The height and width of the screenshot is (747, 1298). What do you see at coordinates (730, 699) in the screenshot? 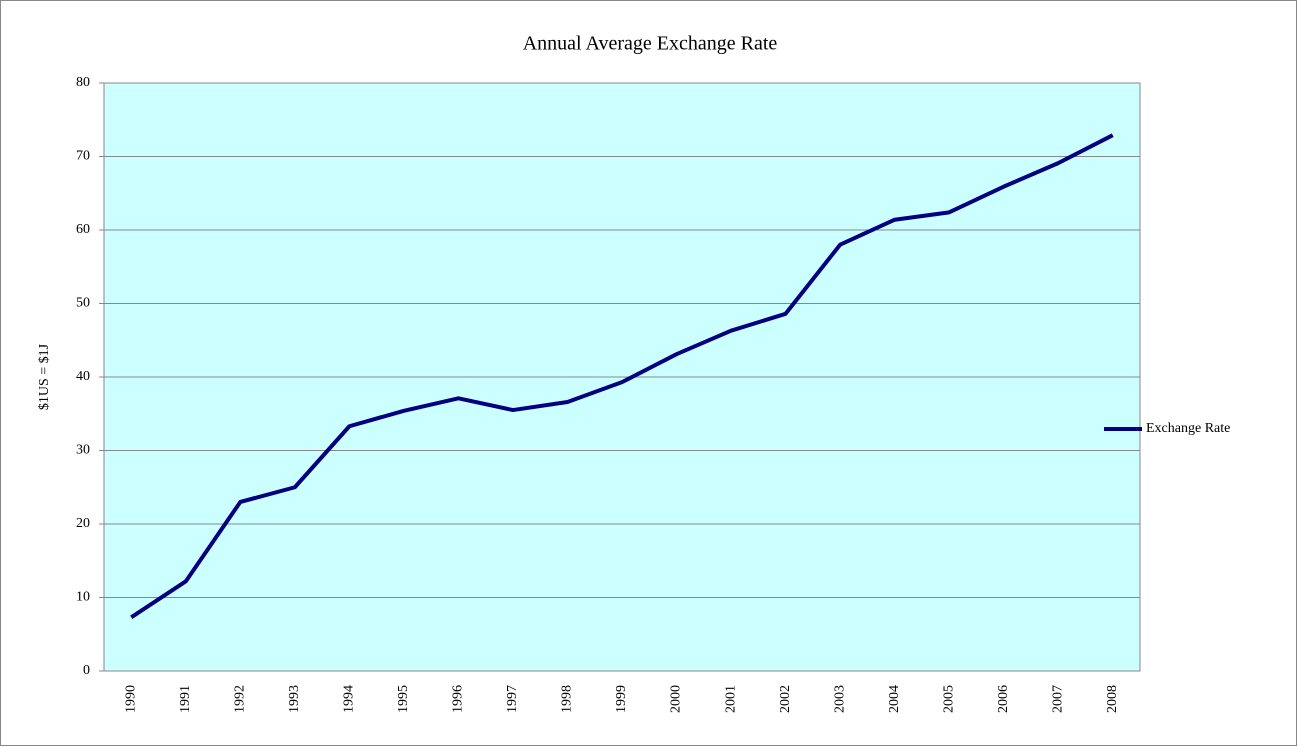
I see `x-tick-label: 2001` at bounding box center [730, 699].